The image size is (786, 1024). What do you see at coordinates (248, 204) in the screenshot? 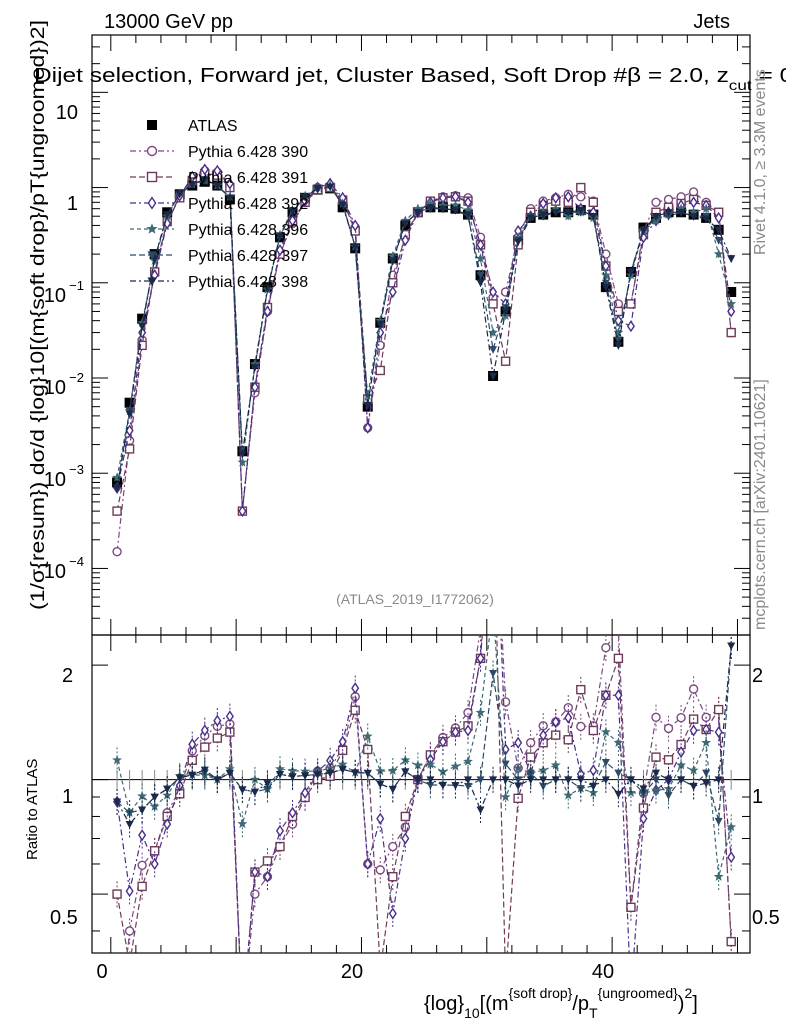
I see `legend-label: Pythia 6.428 392` at bounding box center [248, 204].